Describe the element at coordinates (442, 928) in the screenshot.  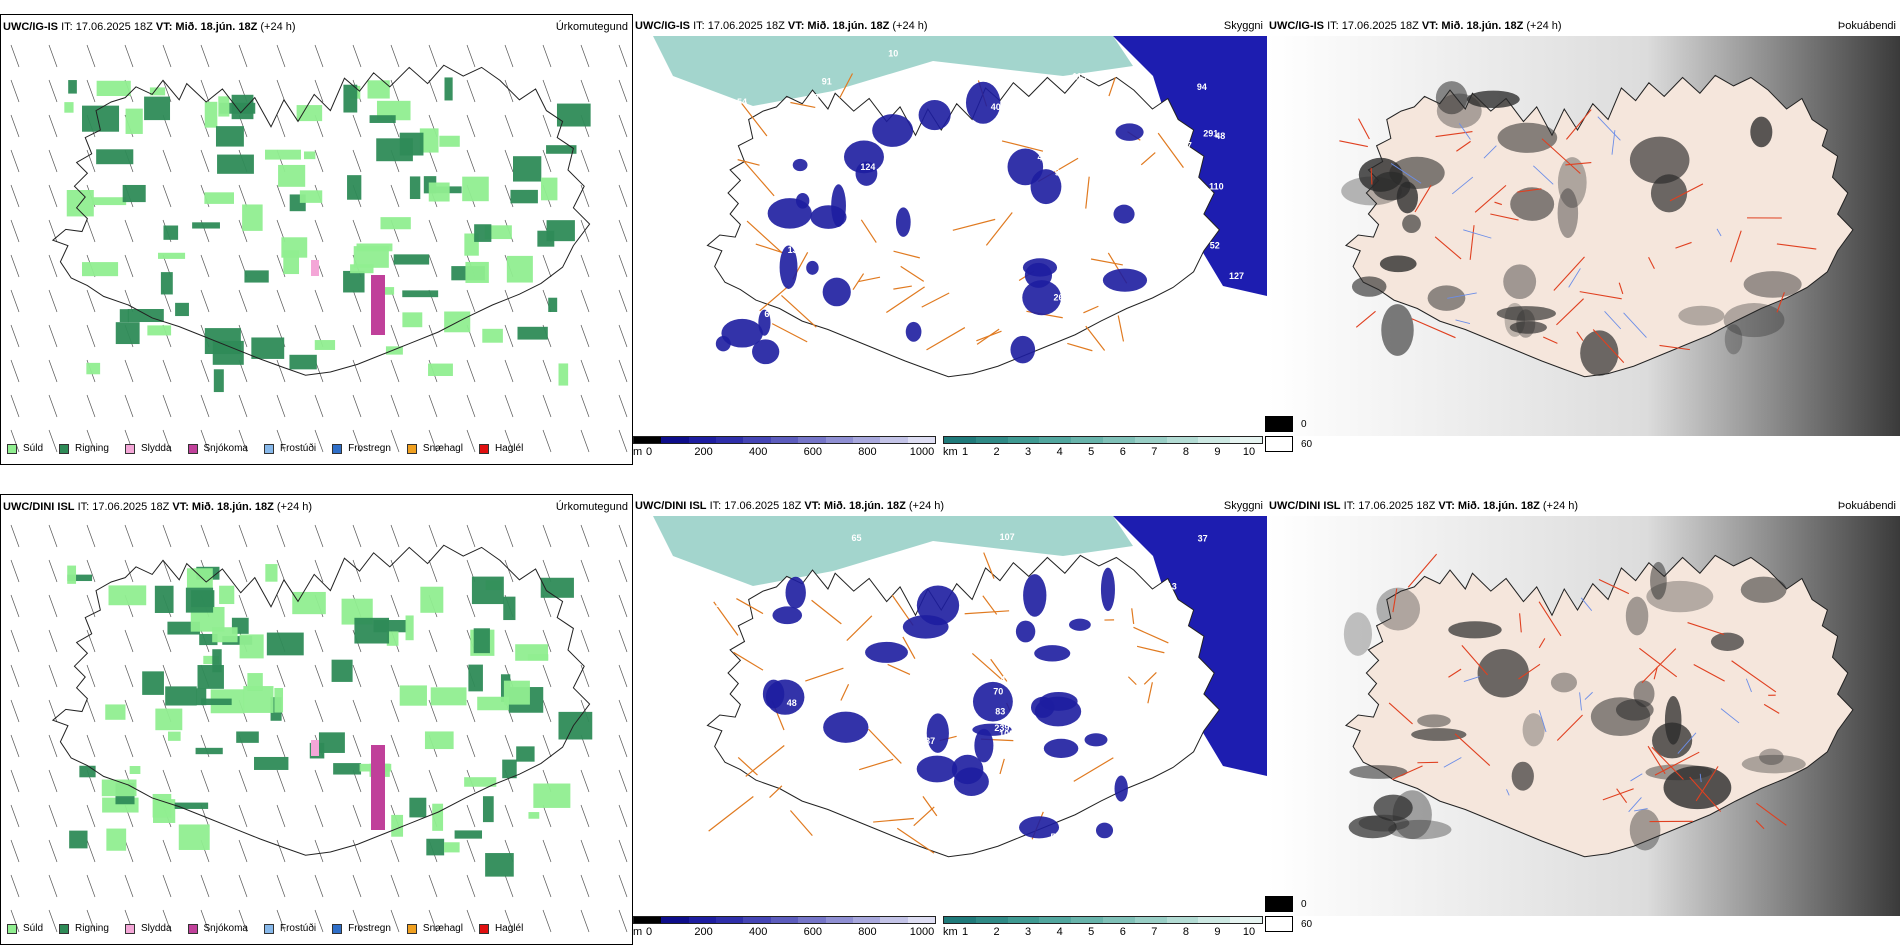
I see `legend-label: Snæhagl` at that location.